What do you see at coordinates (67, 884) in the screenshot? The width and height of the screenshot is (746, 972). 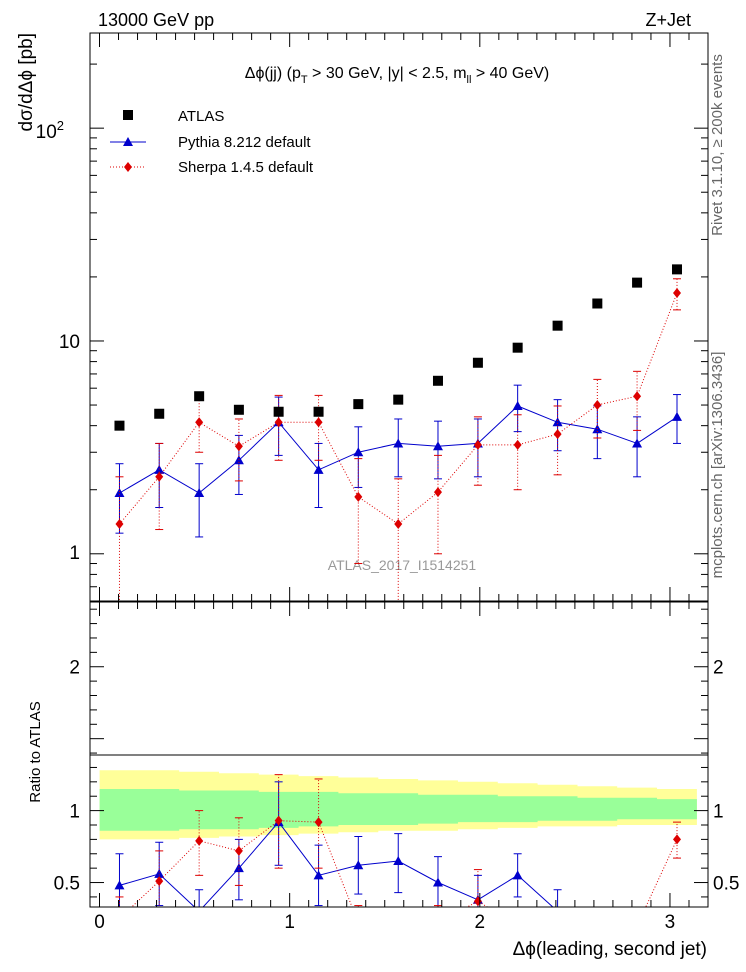 I see `ratio-ytick-label-left: 0.5` at bounding box center [67, 884].